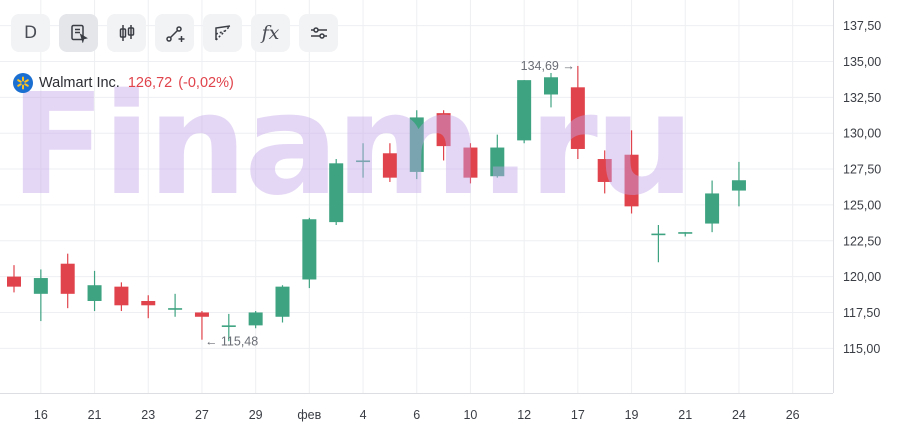 This screenshot has height=440, width=901. Describe the element at coordinates (861, 313) in the screenshot. I see `y-tick-label: 117,50` at that location.